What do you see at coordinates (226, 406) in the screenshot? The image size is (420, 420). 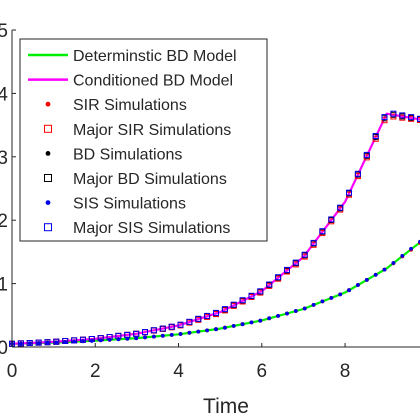 I see `x-axis-title: Time` at bounding box center [226, 406].